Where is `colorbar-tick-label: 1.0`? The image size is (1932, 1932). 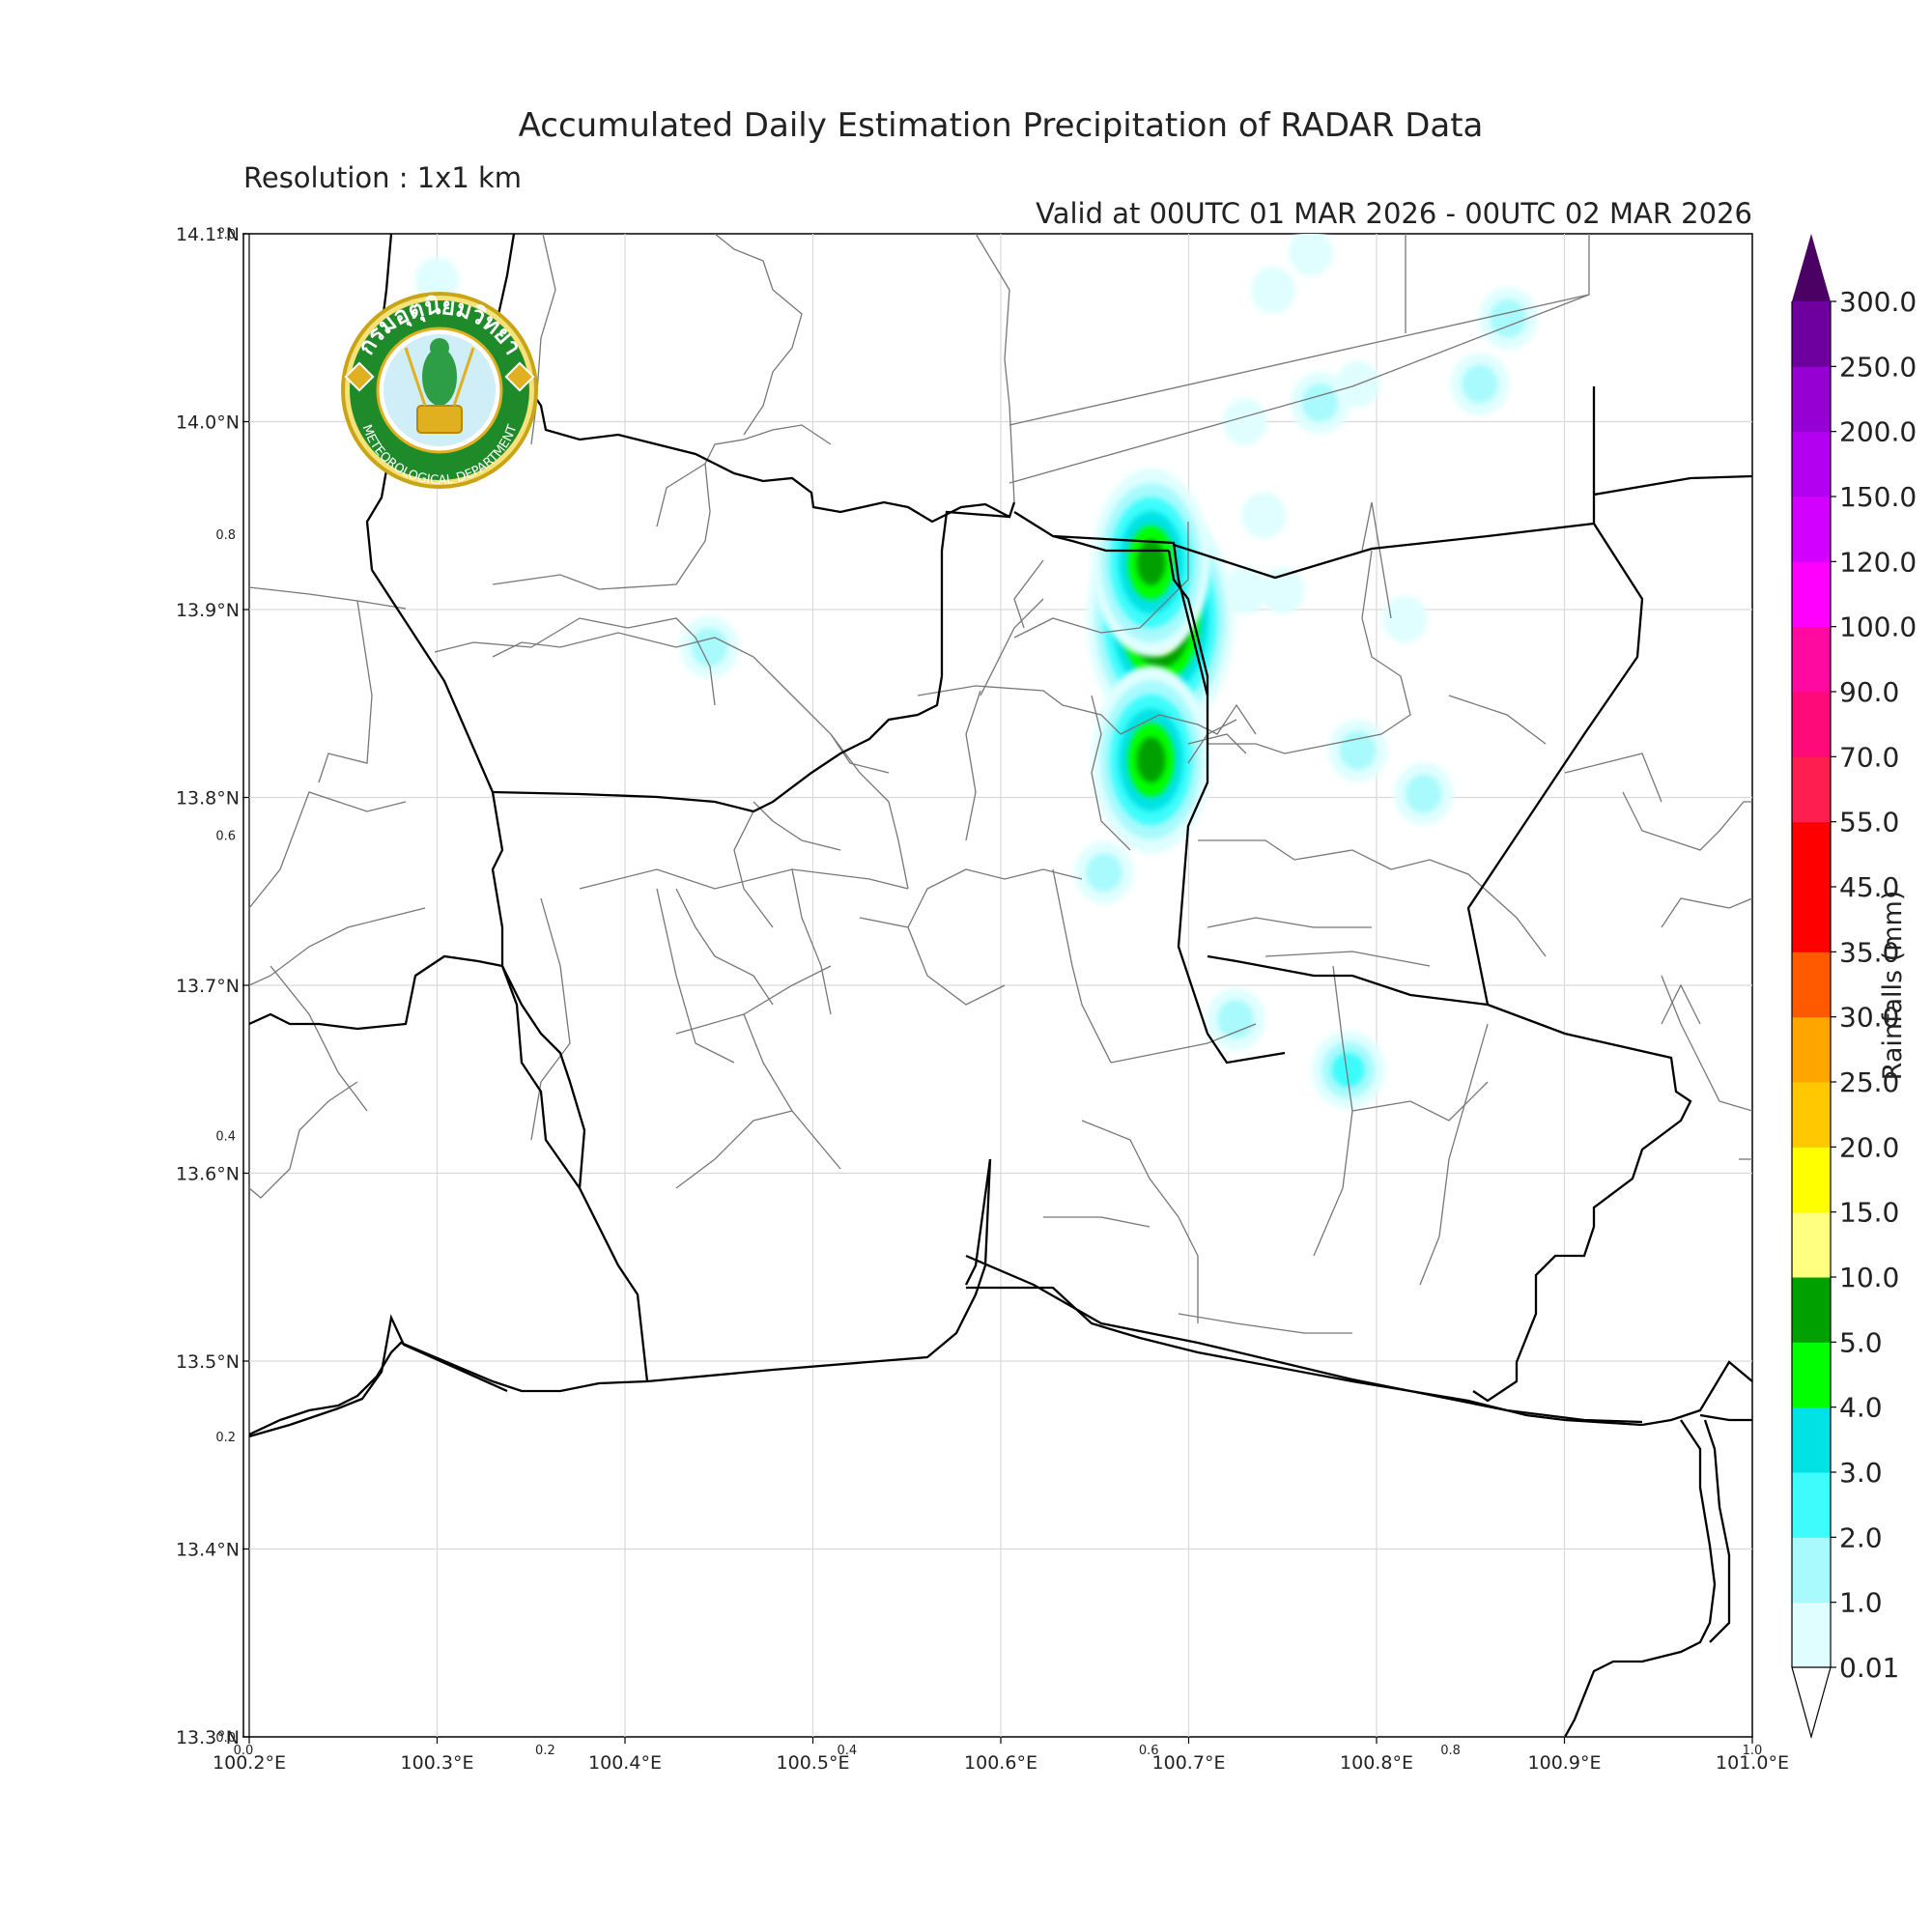 colorbar-tick-label: 1.0 is located at coordinates (1861, 1603).